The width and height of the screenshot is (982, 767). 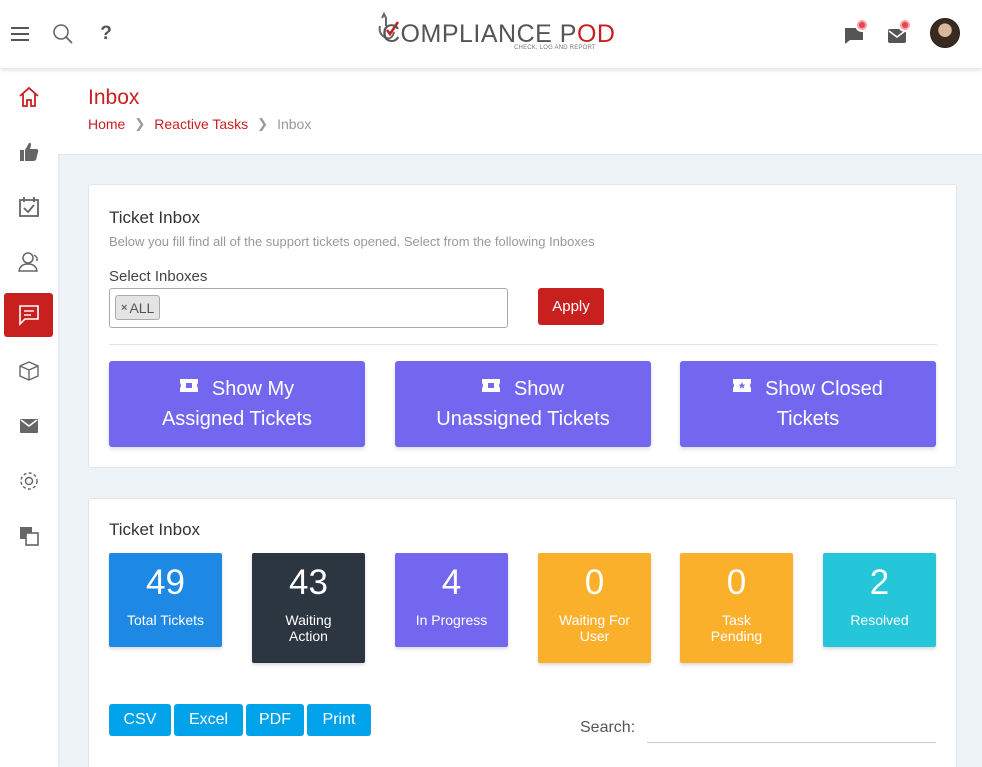 I want to click on sidebar-item-settings, so click(x=28, y=481).